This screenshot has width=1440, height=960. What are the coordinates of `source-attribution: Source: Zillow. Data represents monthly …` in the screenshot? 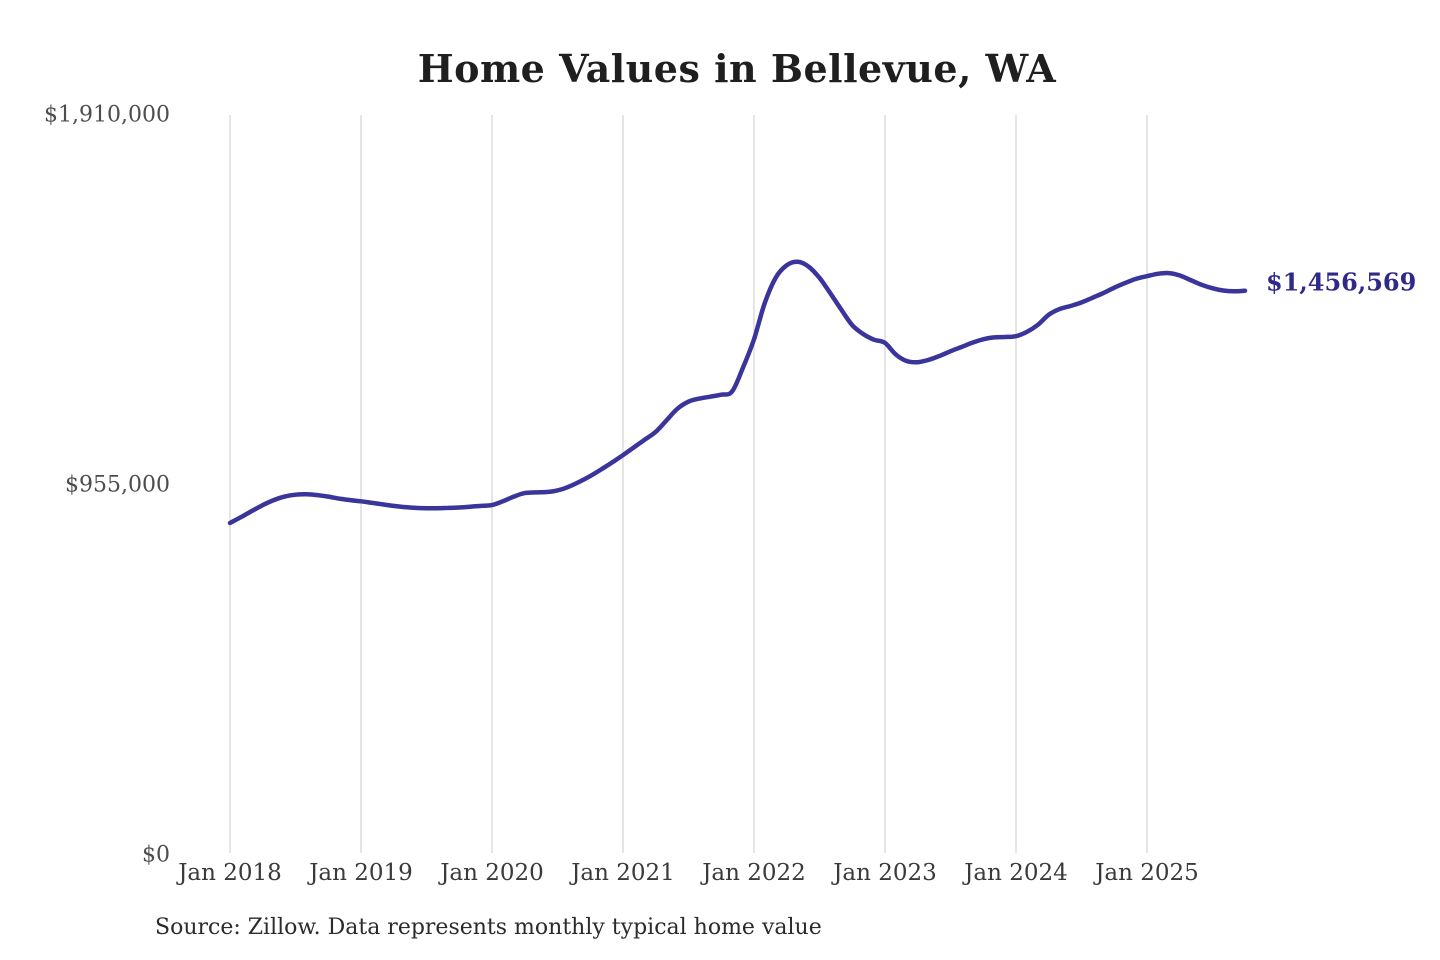 It's located at (488, 927).